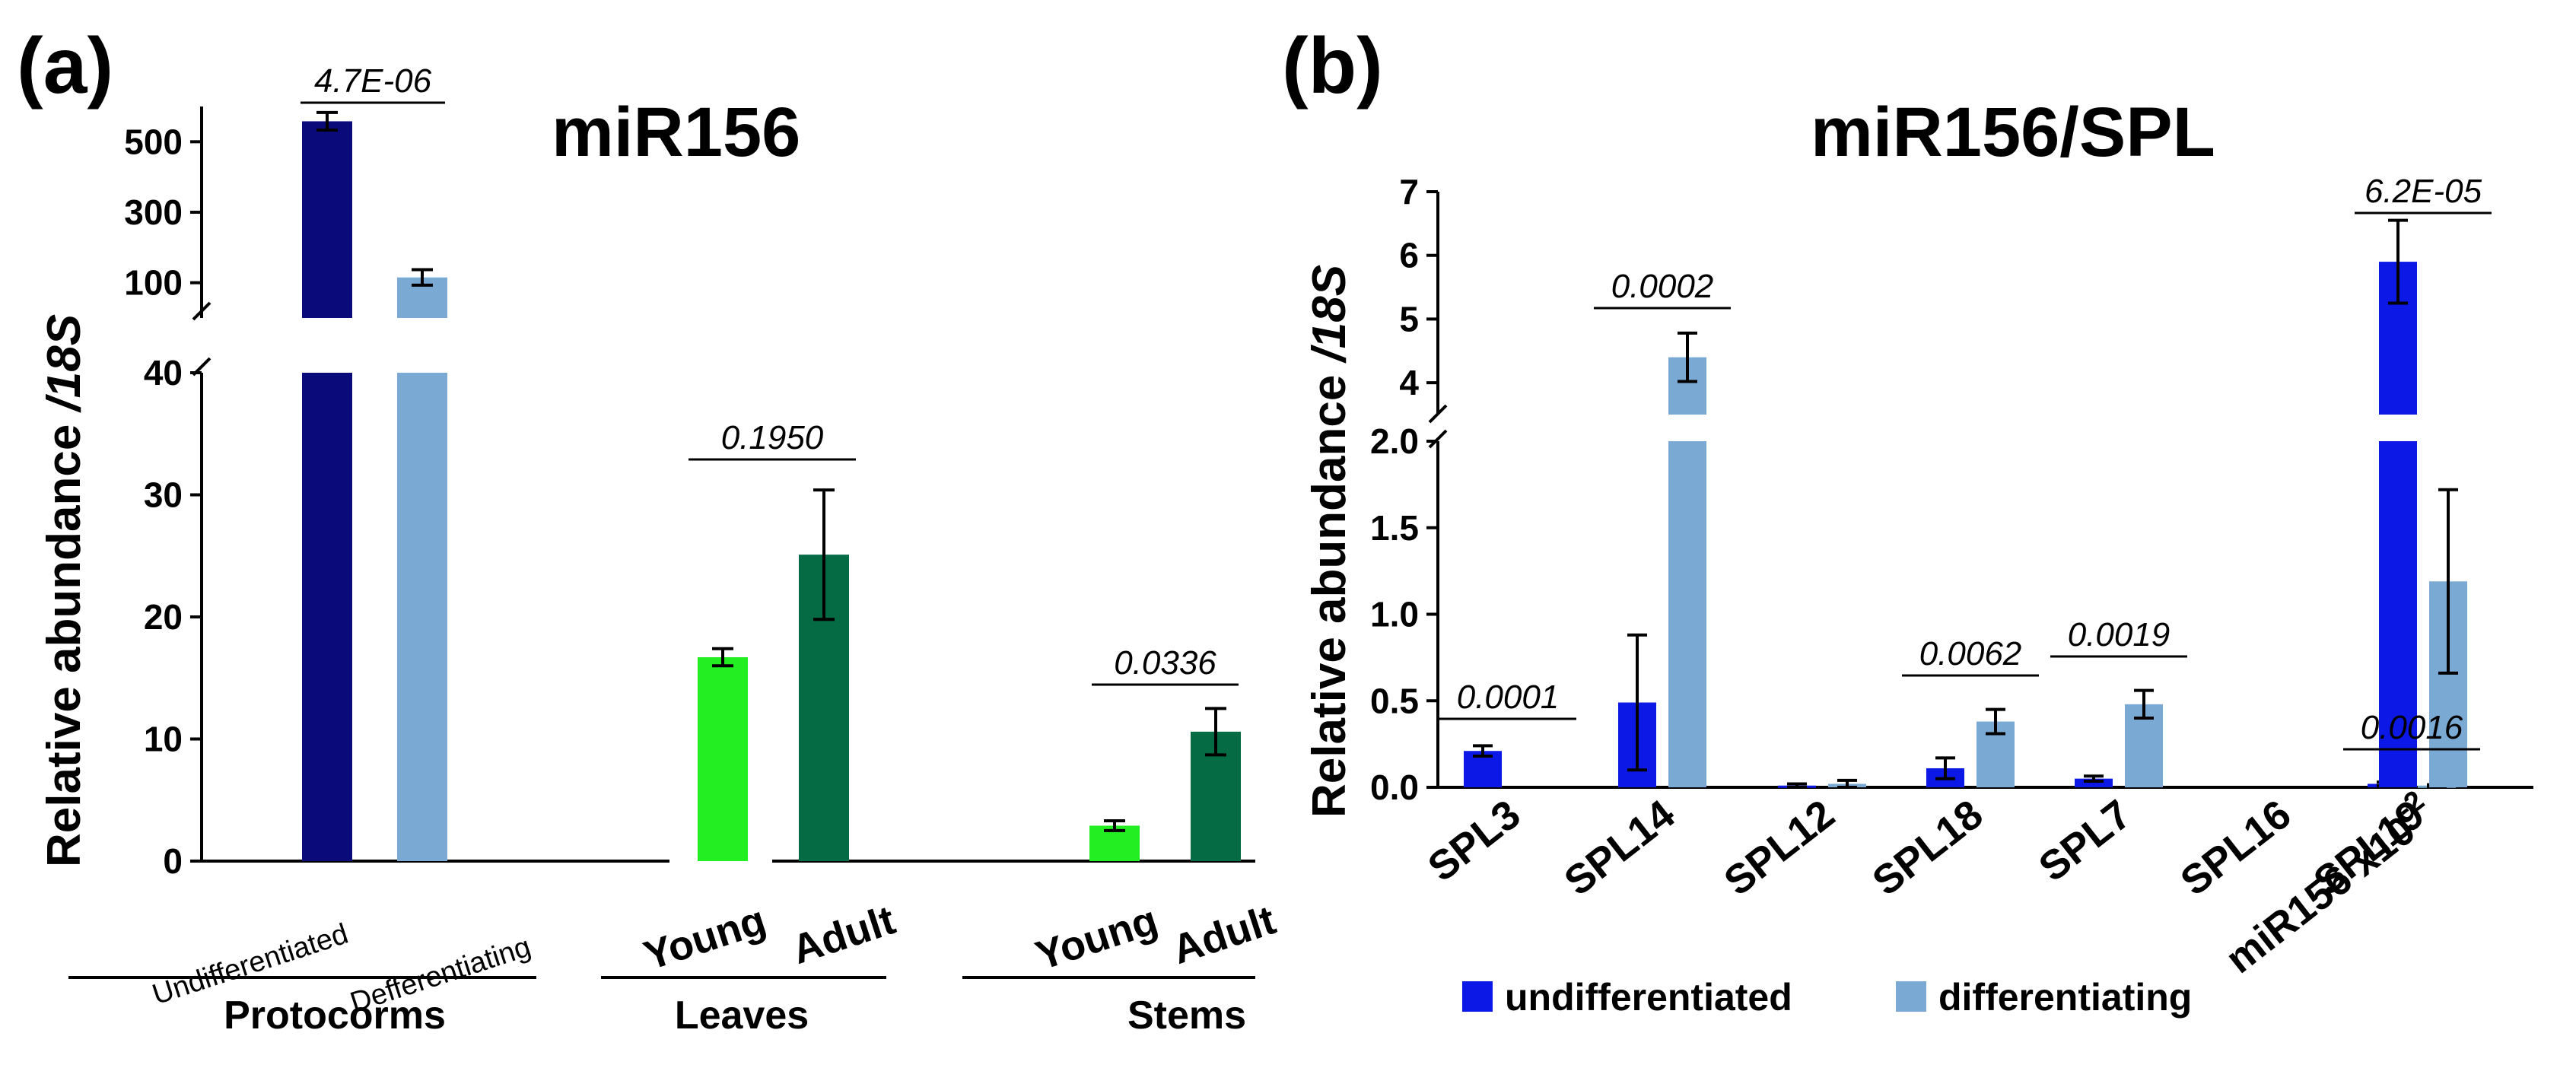 Image resolution: width=2576 pixels, height=1068 pixels. Describe the element at coordinates (2398, 261) in the screenshot. I see `errbar-mir156-x10-undifferentiated` at that location.